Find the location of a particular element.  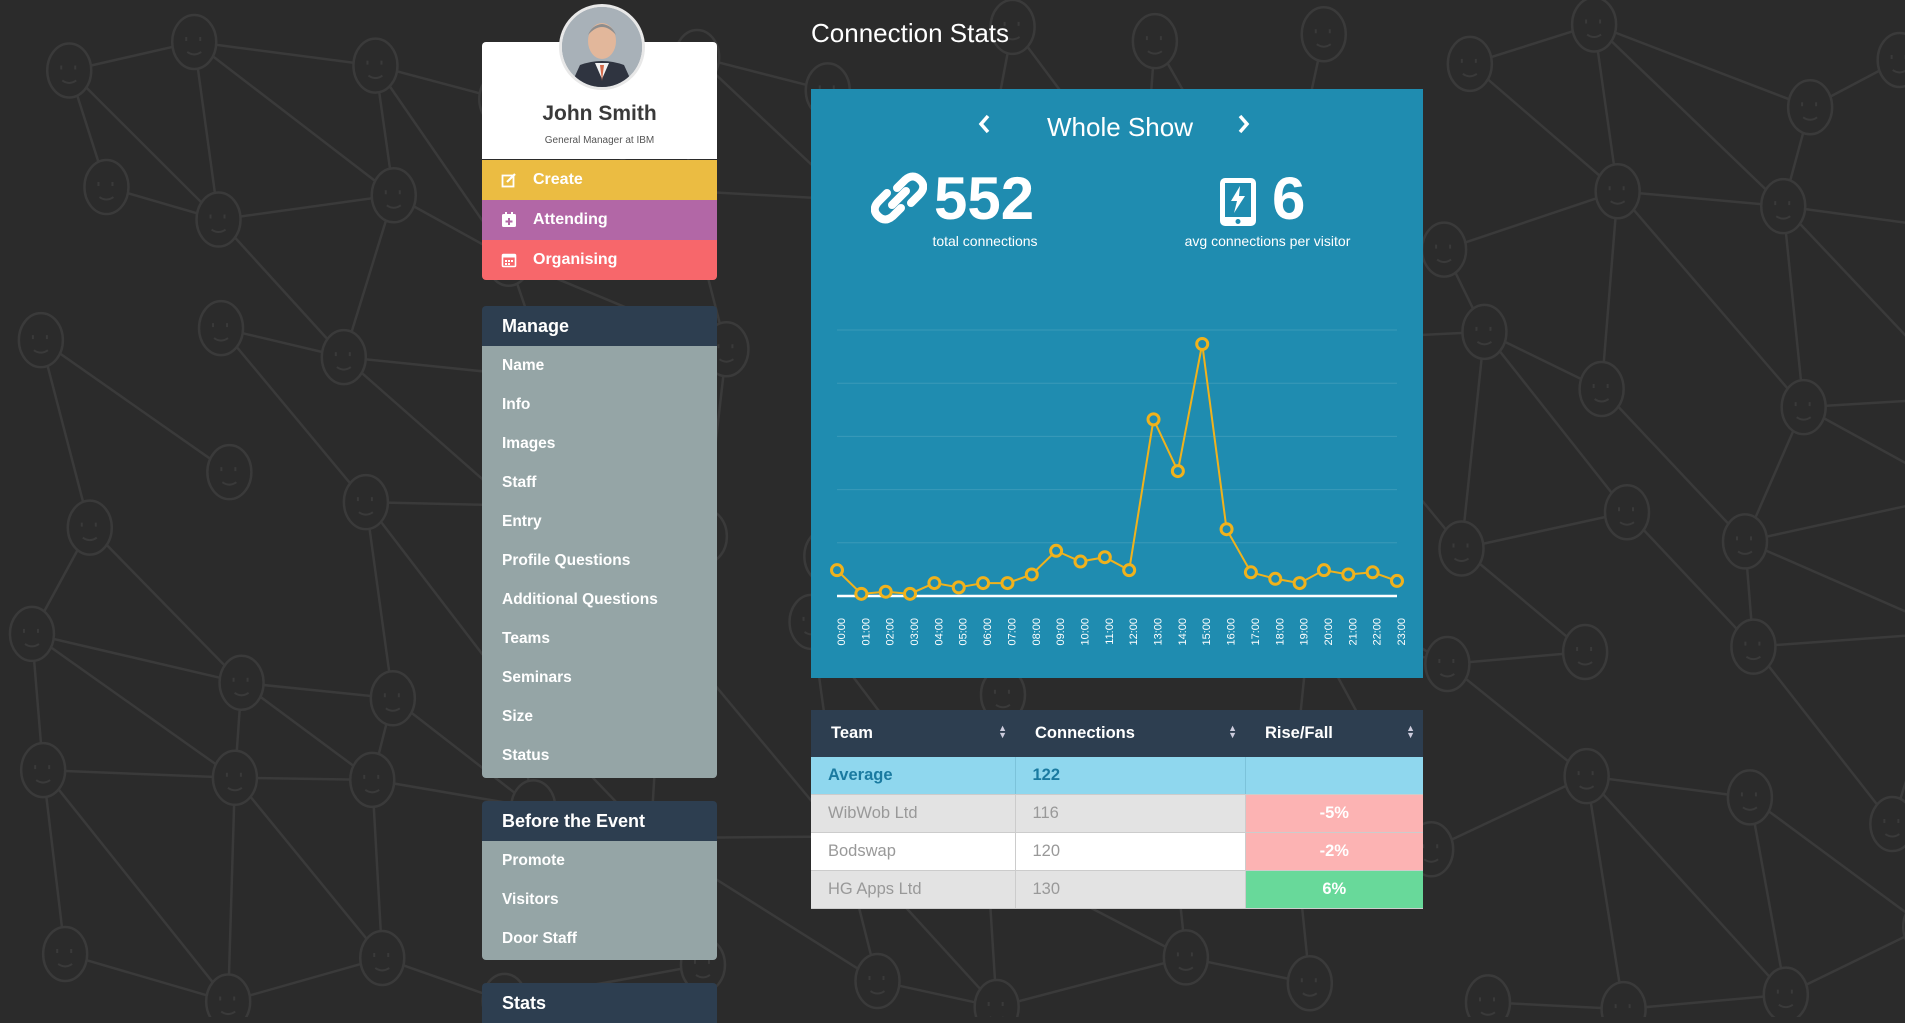

rise-fall-column-header: Rise/Fall ▲ ▼ is located at coordinates (1334, 733).